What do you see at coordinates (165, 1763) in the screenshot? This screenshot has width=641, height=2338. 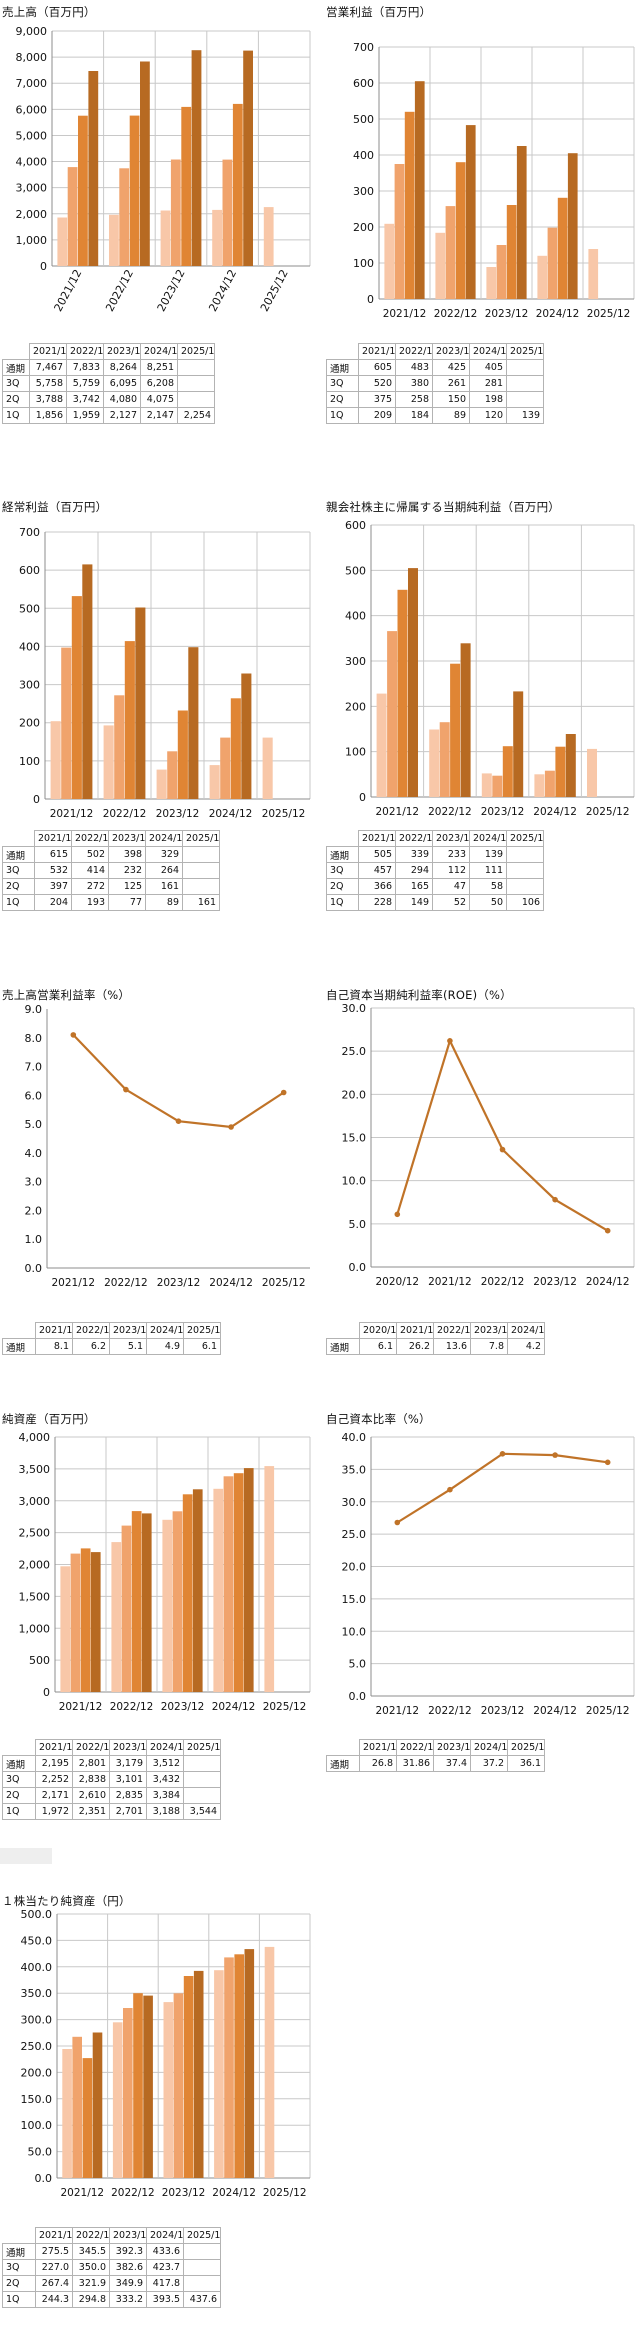 I see `table-cell: 3,512` at bounding box center [165, 1763].